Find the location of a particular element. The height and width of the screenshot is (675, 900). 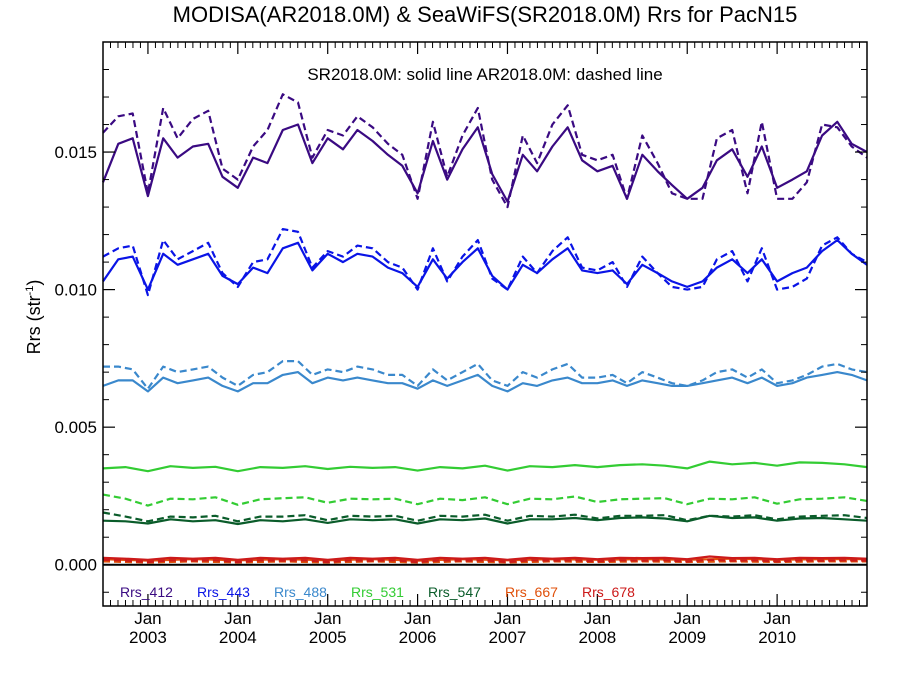

y-axis-label-main: Rrs (str is located at coordinates (34, 324).